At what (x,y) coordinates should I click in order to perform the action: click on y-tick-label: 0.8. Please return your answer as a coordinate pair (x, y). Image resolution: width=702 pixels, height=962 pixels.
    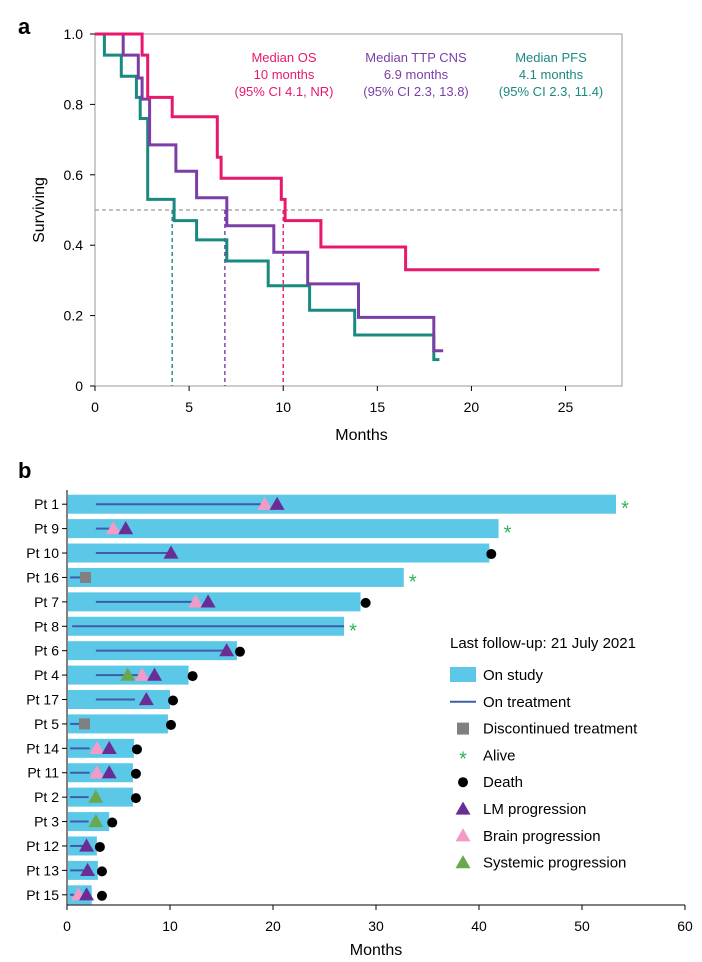
    Looking at the image, I should click on (74, 104).